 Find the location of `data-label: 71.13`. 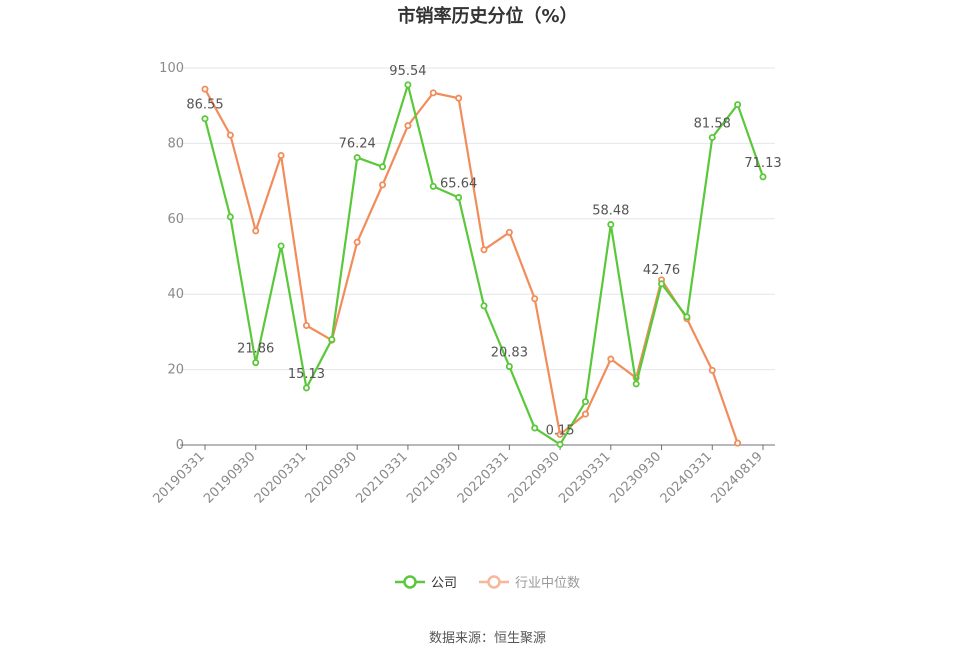

data-label: 71.13 is located at coordinates (762, 163).